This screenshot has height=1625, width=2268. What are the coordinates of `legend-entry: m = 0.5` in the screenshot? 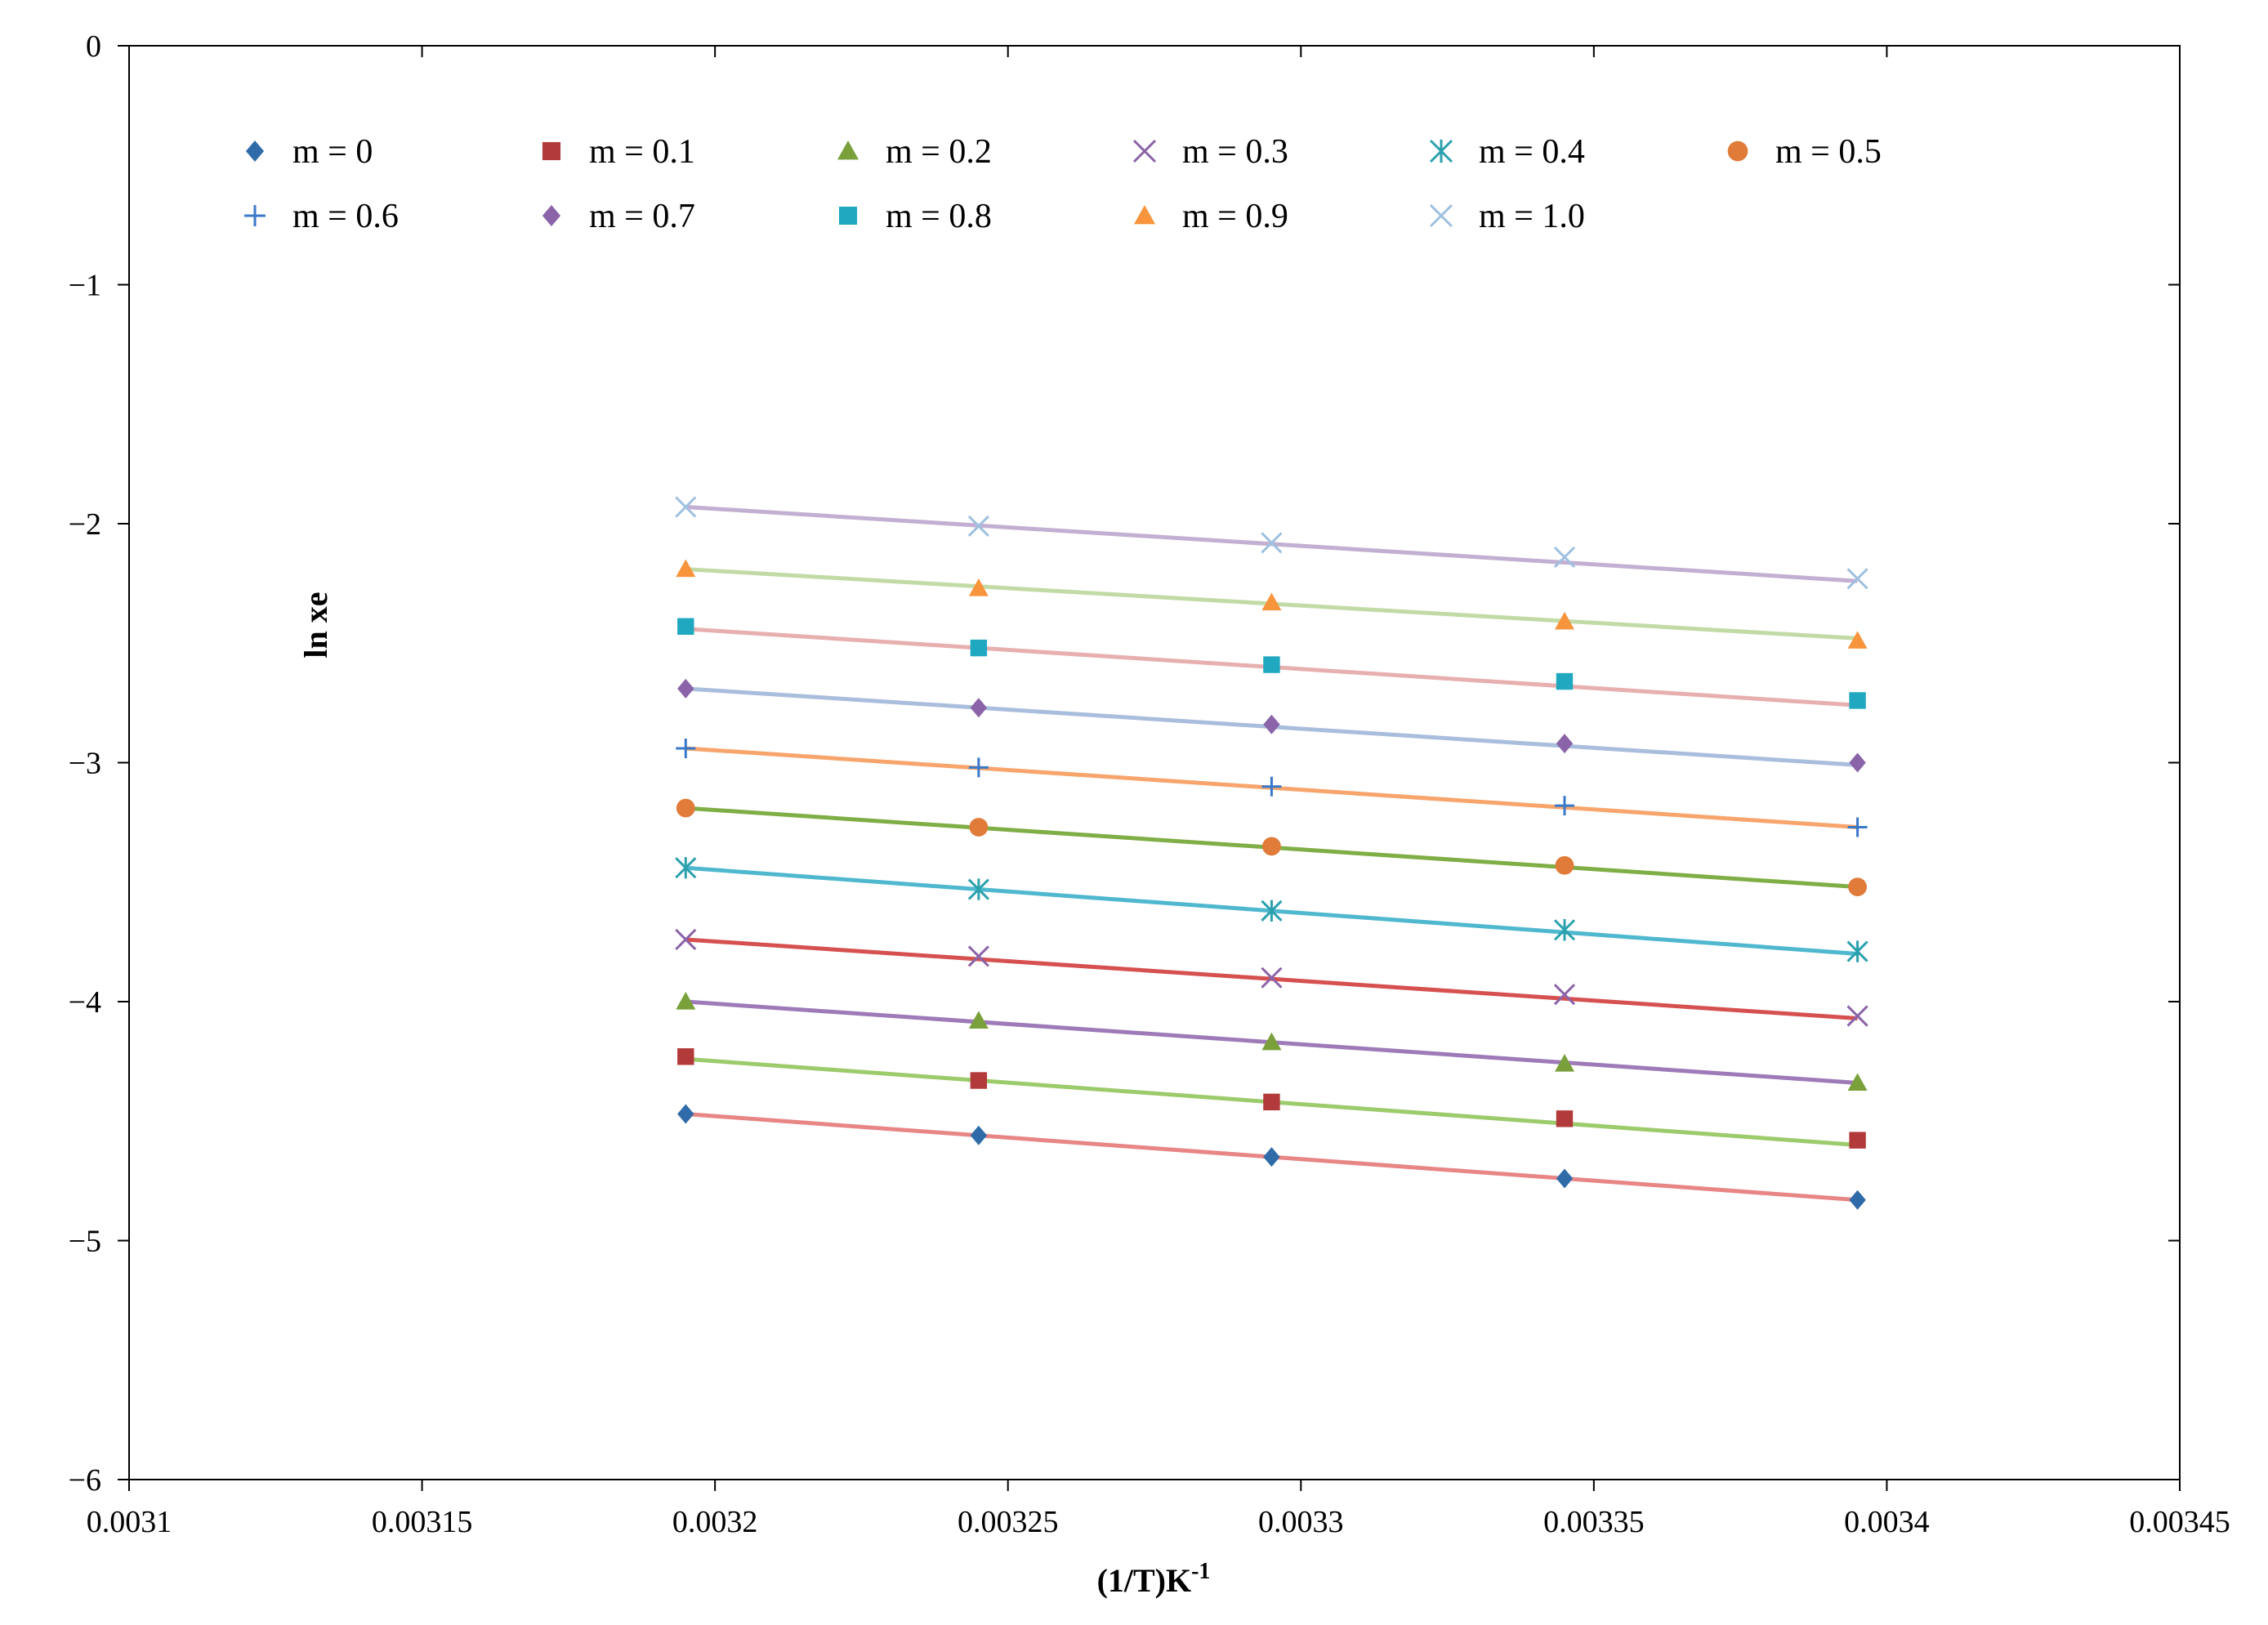 It's located at (1804, 152).